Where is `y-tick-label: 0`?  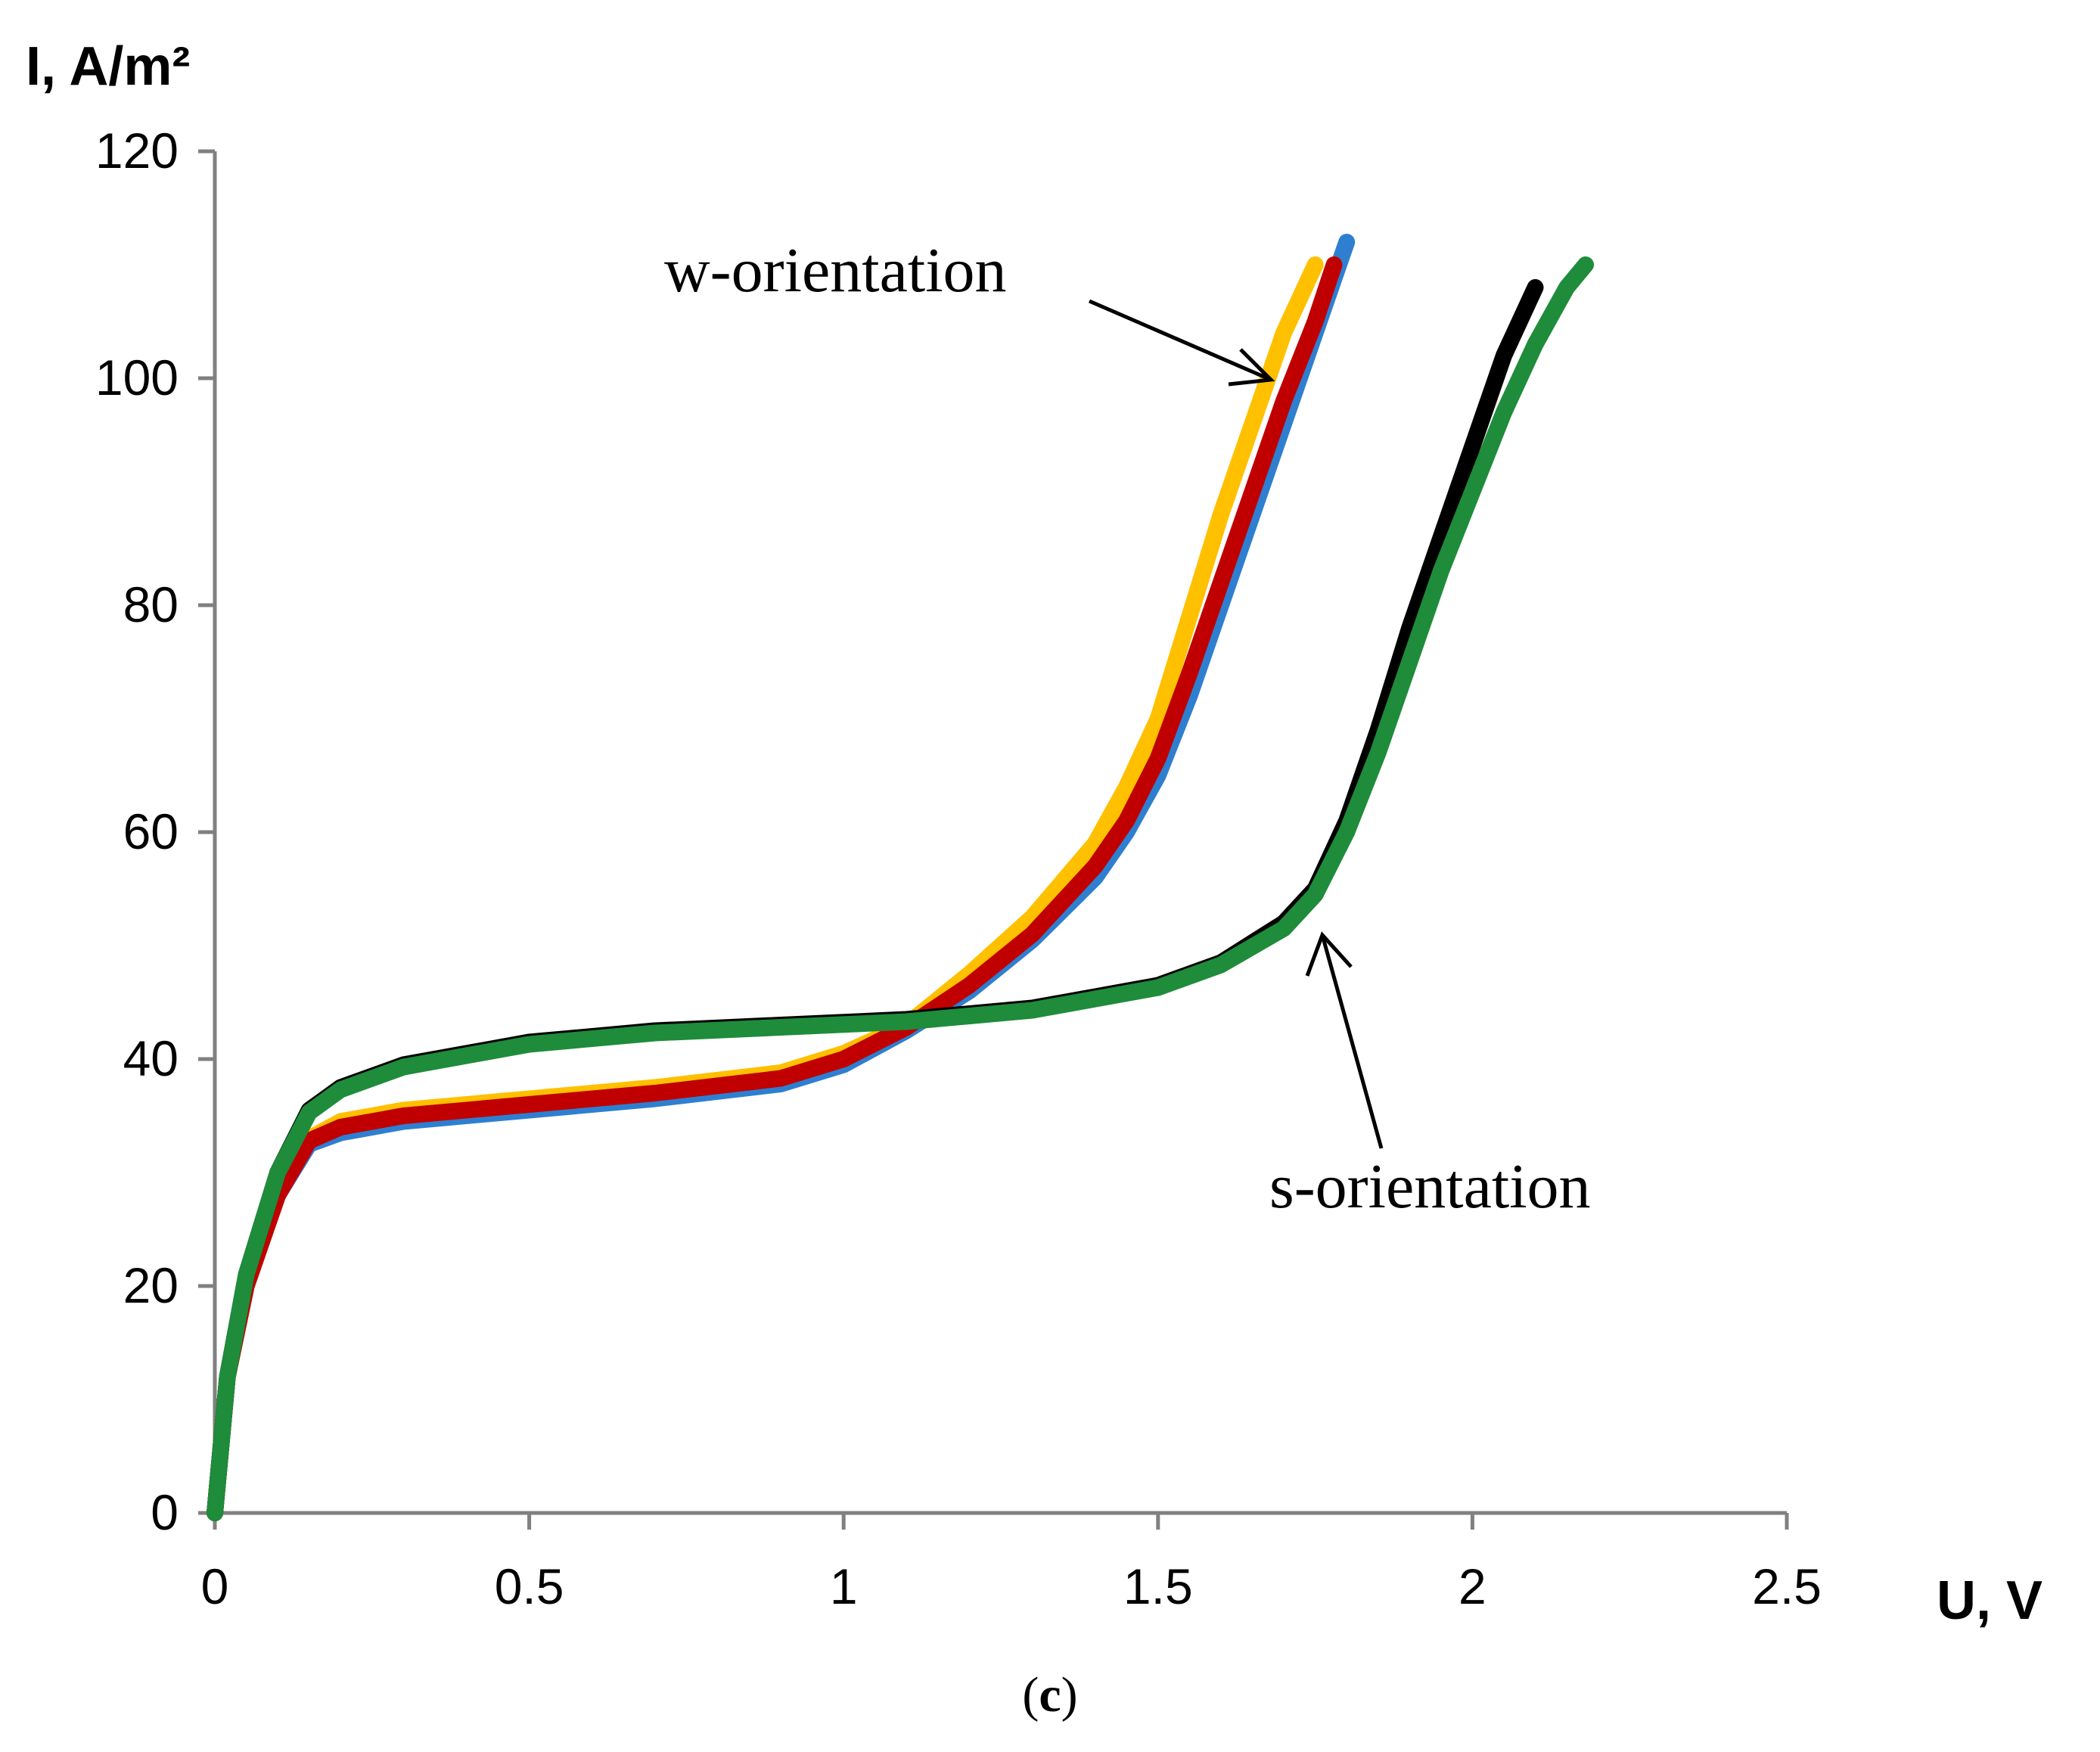
y-tick-label: 0 is located at coordinates (165, 1512).